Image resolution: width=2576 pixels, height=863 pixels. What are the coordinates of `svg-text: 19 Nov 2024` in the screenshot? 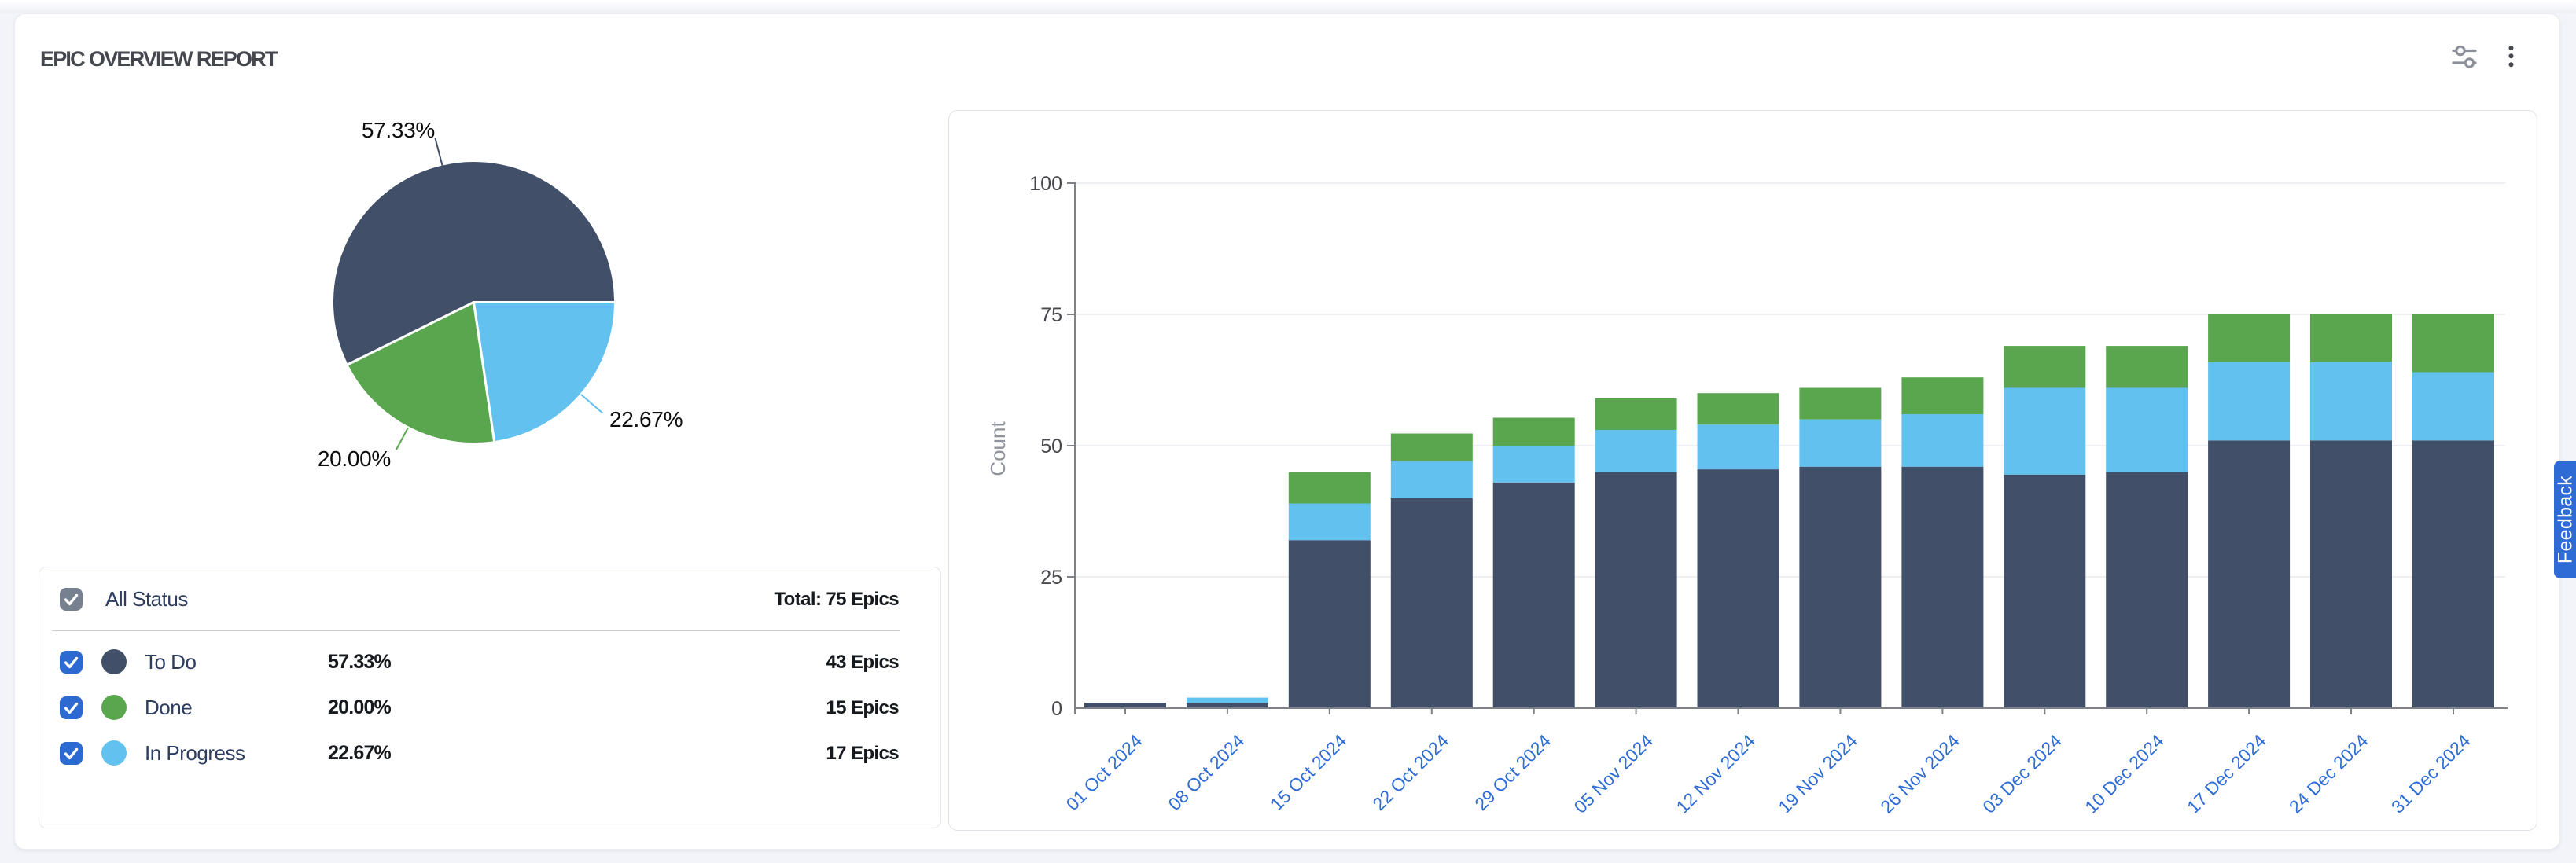 It's located at (1817, 773).